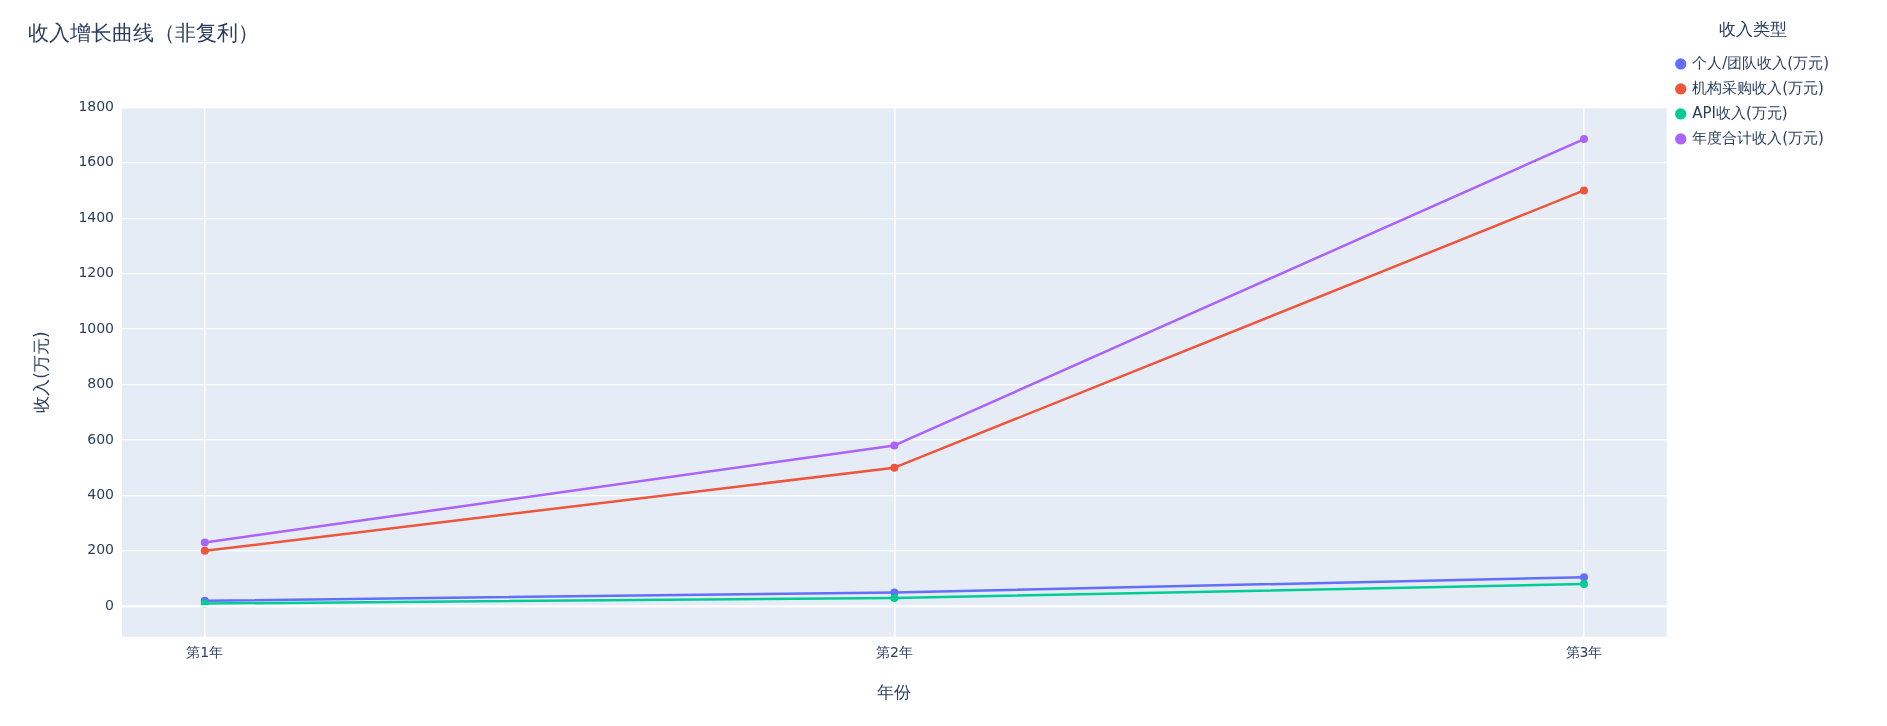 The width and height of the screenshot is (1887, 726). Describe the element at coordinates (1752, 28) in the screenshot. I see `legend-title: 收入类型` at that location.